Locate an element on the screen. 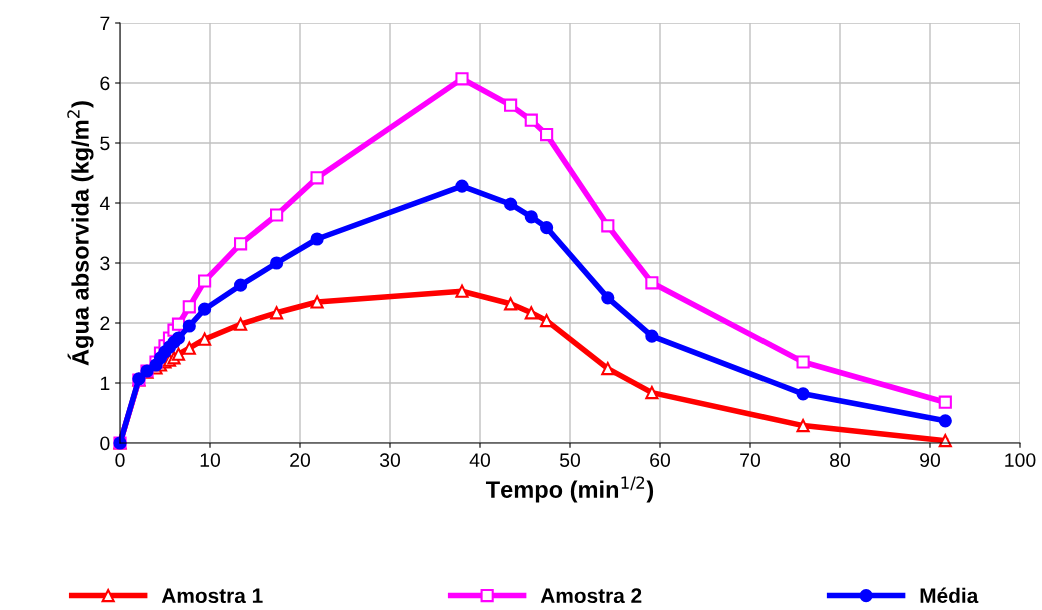 This screenshot has height=610, width=1042. x-tick-label: 70 is located at coordinates (750, 460).